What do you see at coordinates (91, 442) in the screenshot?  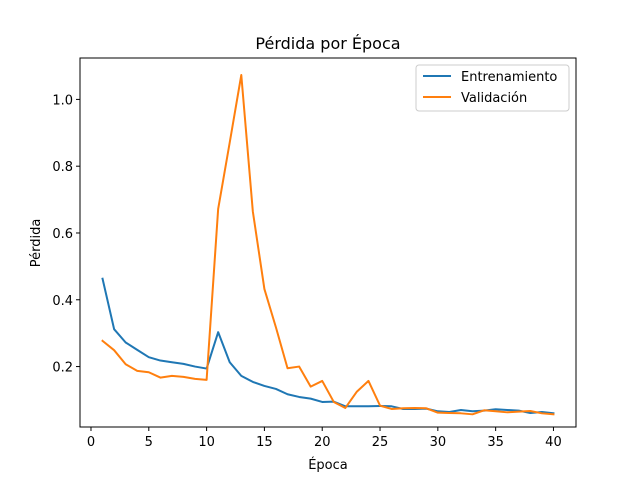 I see `x-tick-label: 0` at bounding box center [91, 442].